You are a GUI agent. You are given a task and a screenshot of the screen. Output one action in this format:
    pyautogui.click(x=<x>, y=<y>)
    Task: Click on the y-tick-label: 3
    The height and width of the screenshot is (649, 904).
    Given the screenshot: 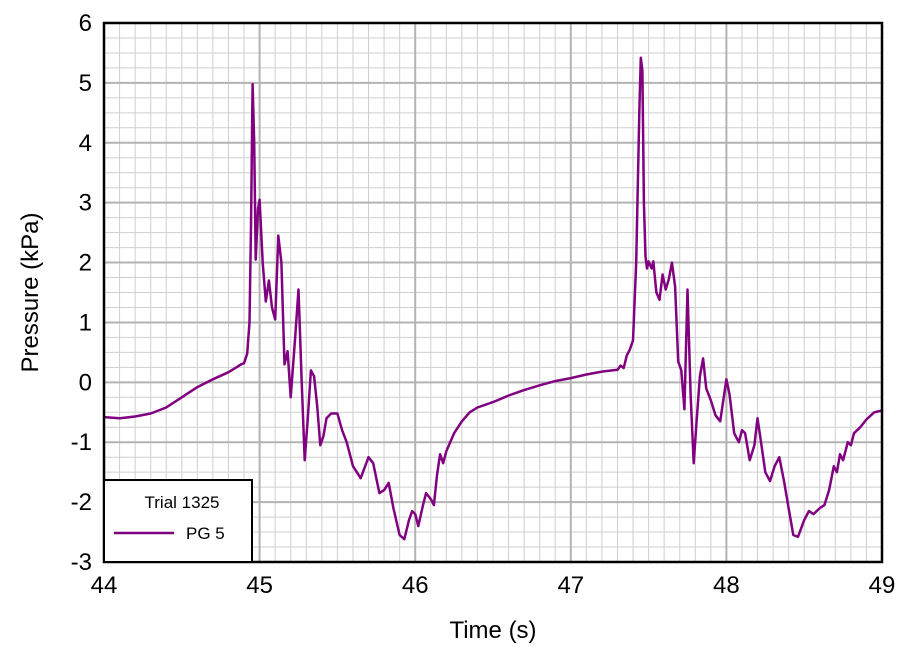 What is the action you would take?
    pyautogui.click(x=85, y=203)
    